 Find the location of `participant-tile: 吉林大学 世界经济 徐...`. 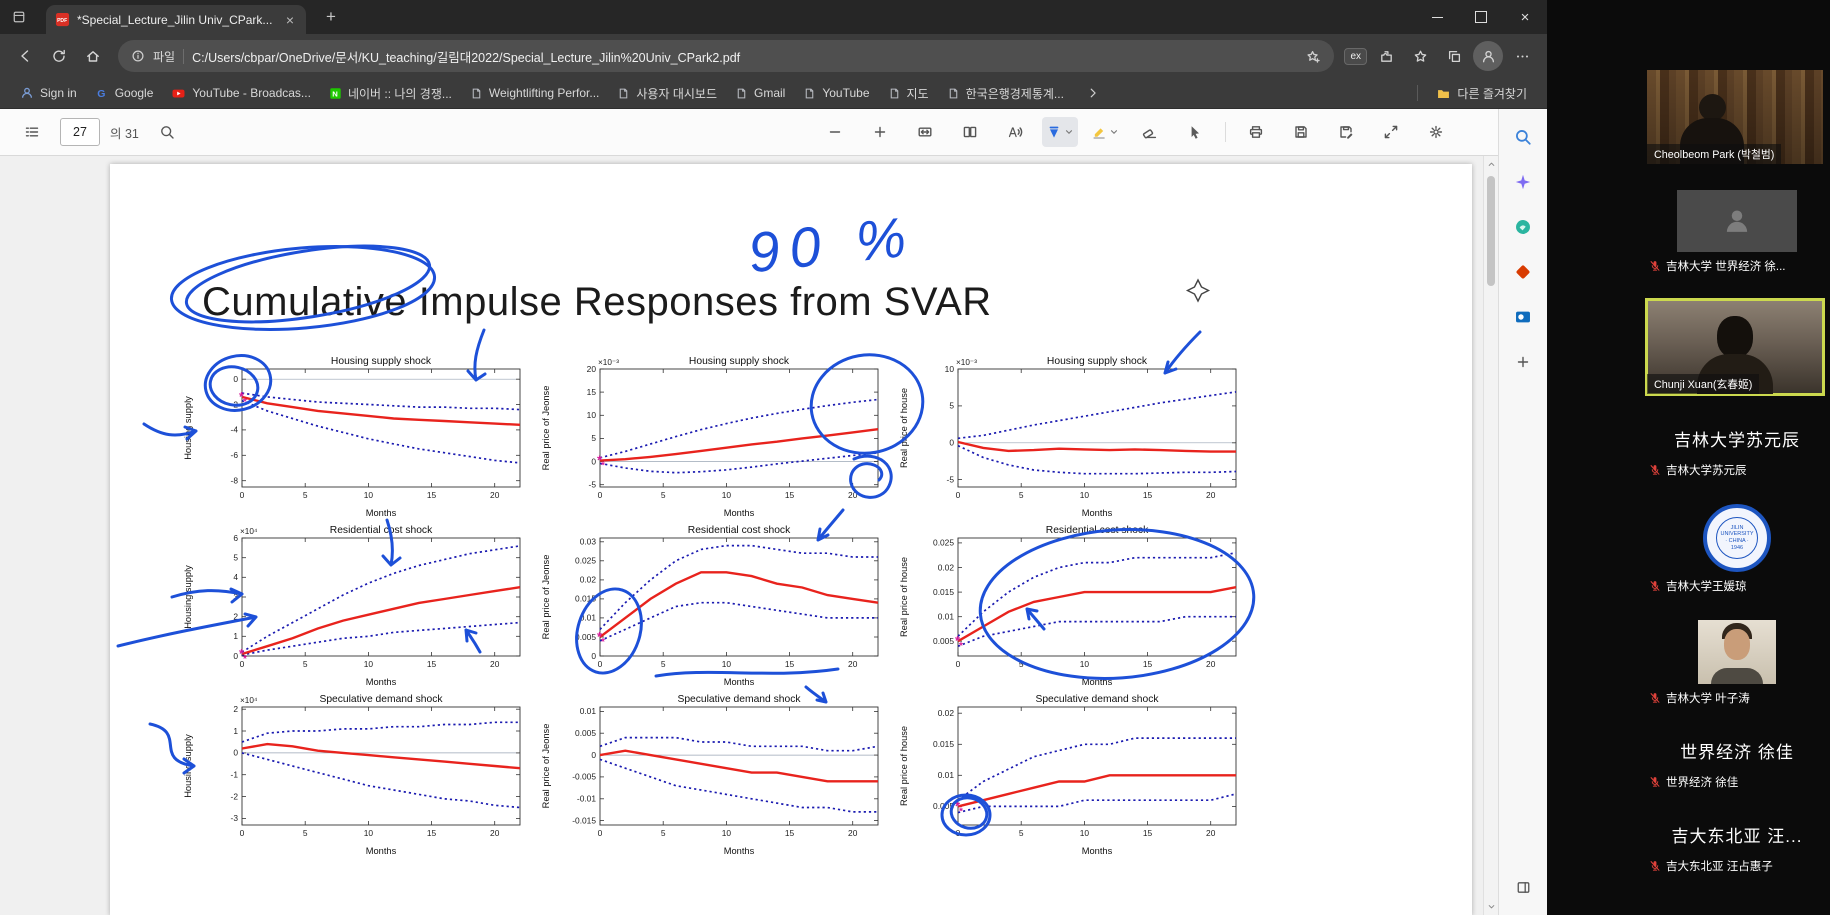

participant-tile: 吉林大学 世界经济 徐... is located at coordinates (1737, 232).